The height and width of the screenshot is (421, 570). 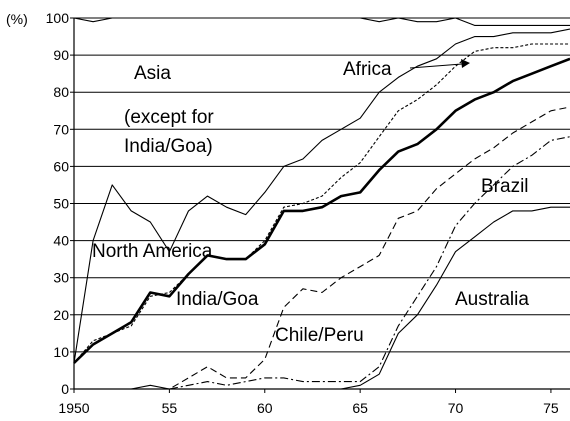 I want to click on africa-pointer-line, so click(x=436, y=66).